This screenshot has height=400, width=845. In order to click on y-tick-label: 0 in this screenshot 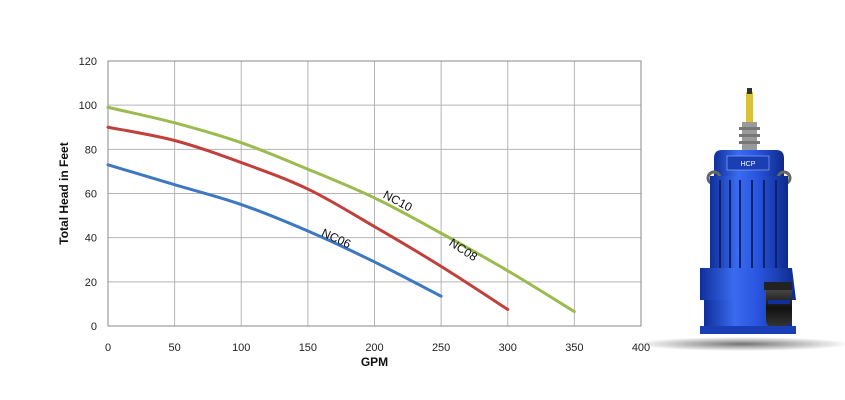, I will do `click(94, 327)`.